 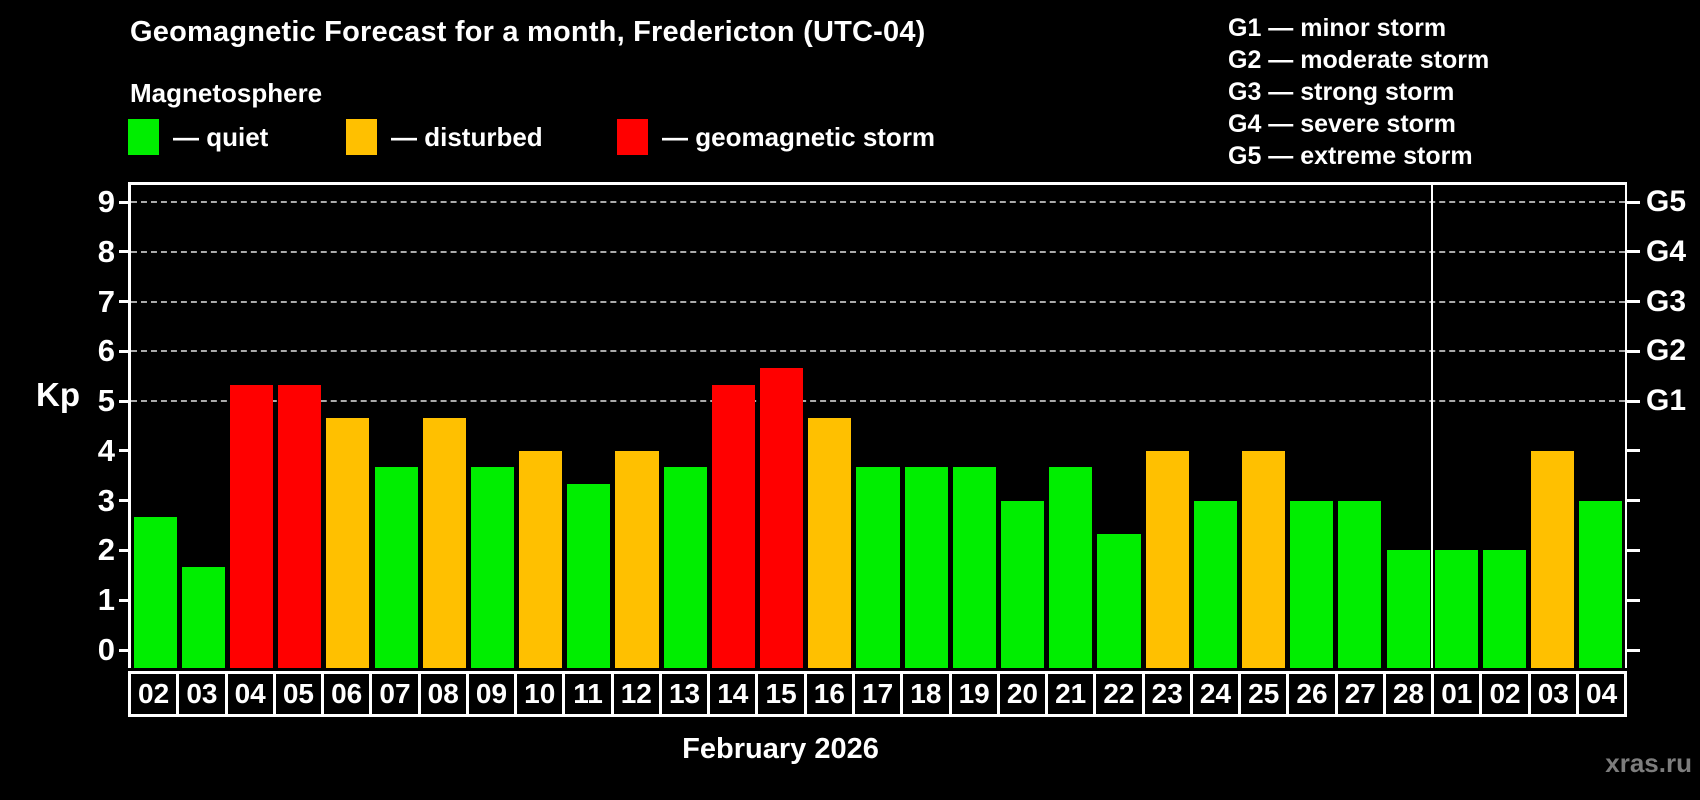 What do you see at coordinates (636, 694) in the screenshot?
I see `day-label-feb-12: 12` at bounding box center [636, 694].